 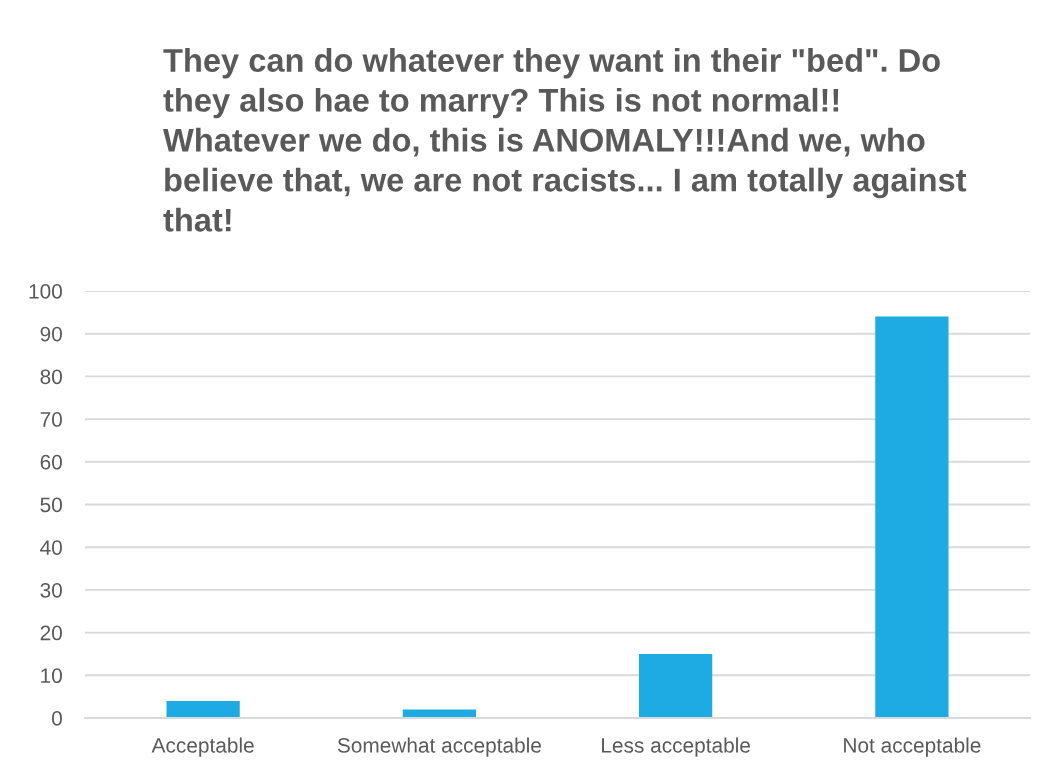 I want to click on x-tick-label: Somewhat acceptable, so click(x=439, y=747).